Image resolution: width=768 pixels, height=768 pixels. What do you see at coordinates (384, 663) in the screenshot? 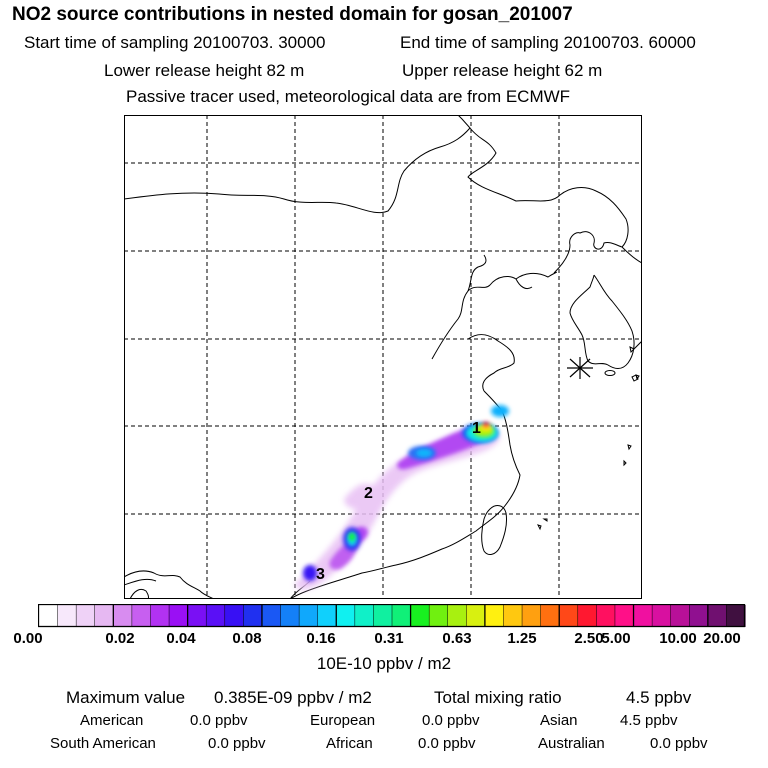
I see `colorbar-units: 10E-10 ppbv / m2` at bounding box center [384, 663].